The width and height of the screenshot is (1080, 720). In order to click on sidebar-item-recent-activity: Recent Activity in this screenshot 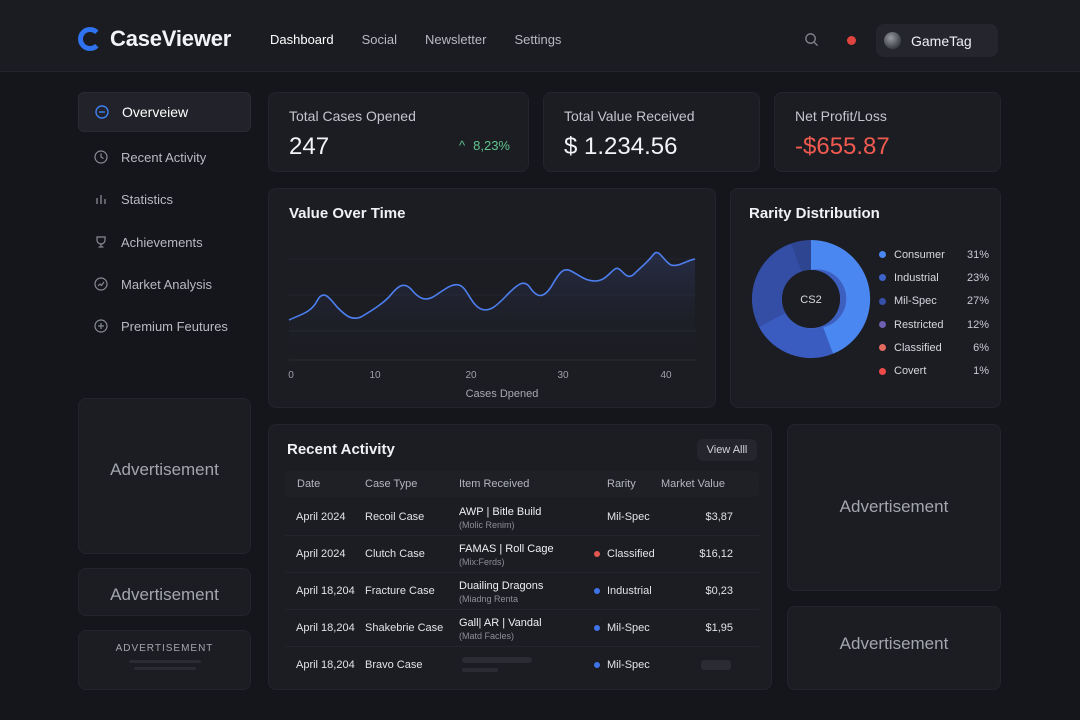, I will do `click(164, 157)`.